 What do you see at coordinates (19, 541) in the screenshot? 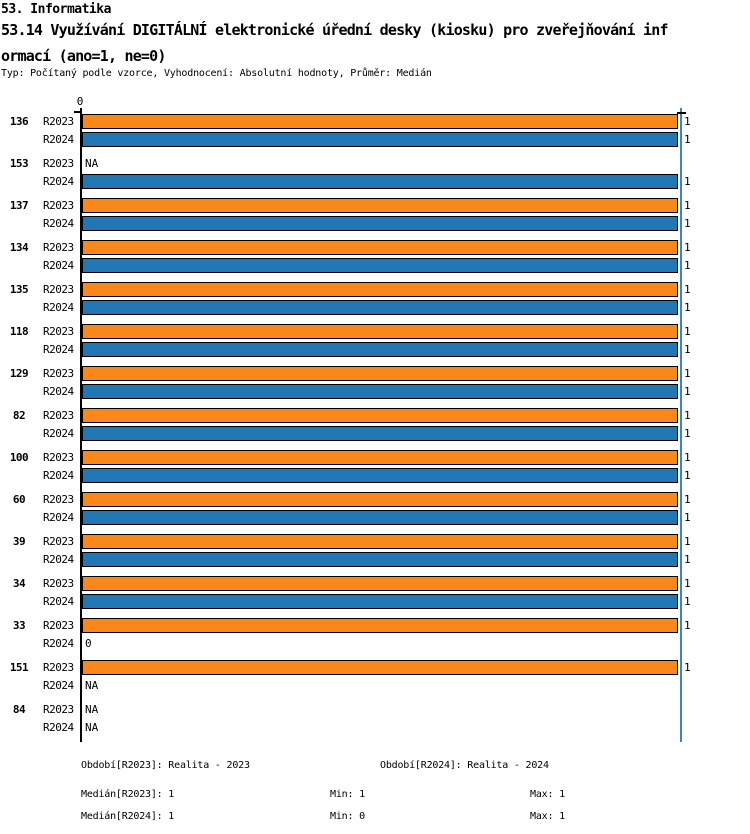
I see `category-label: 39` at bounding box center [19, 541].